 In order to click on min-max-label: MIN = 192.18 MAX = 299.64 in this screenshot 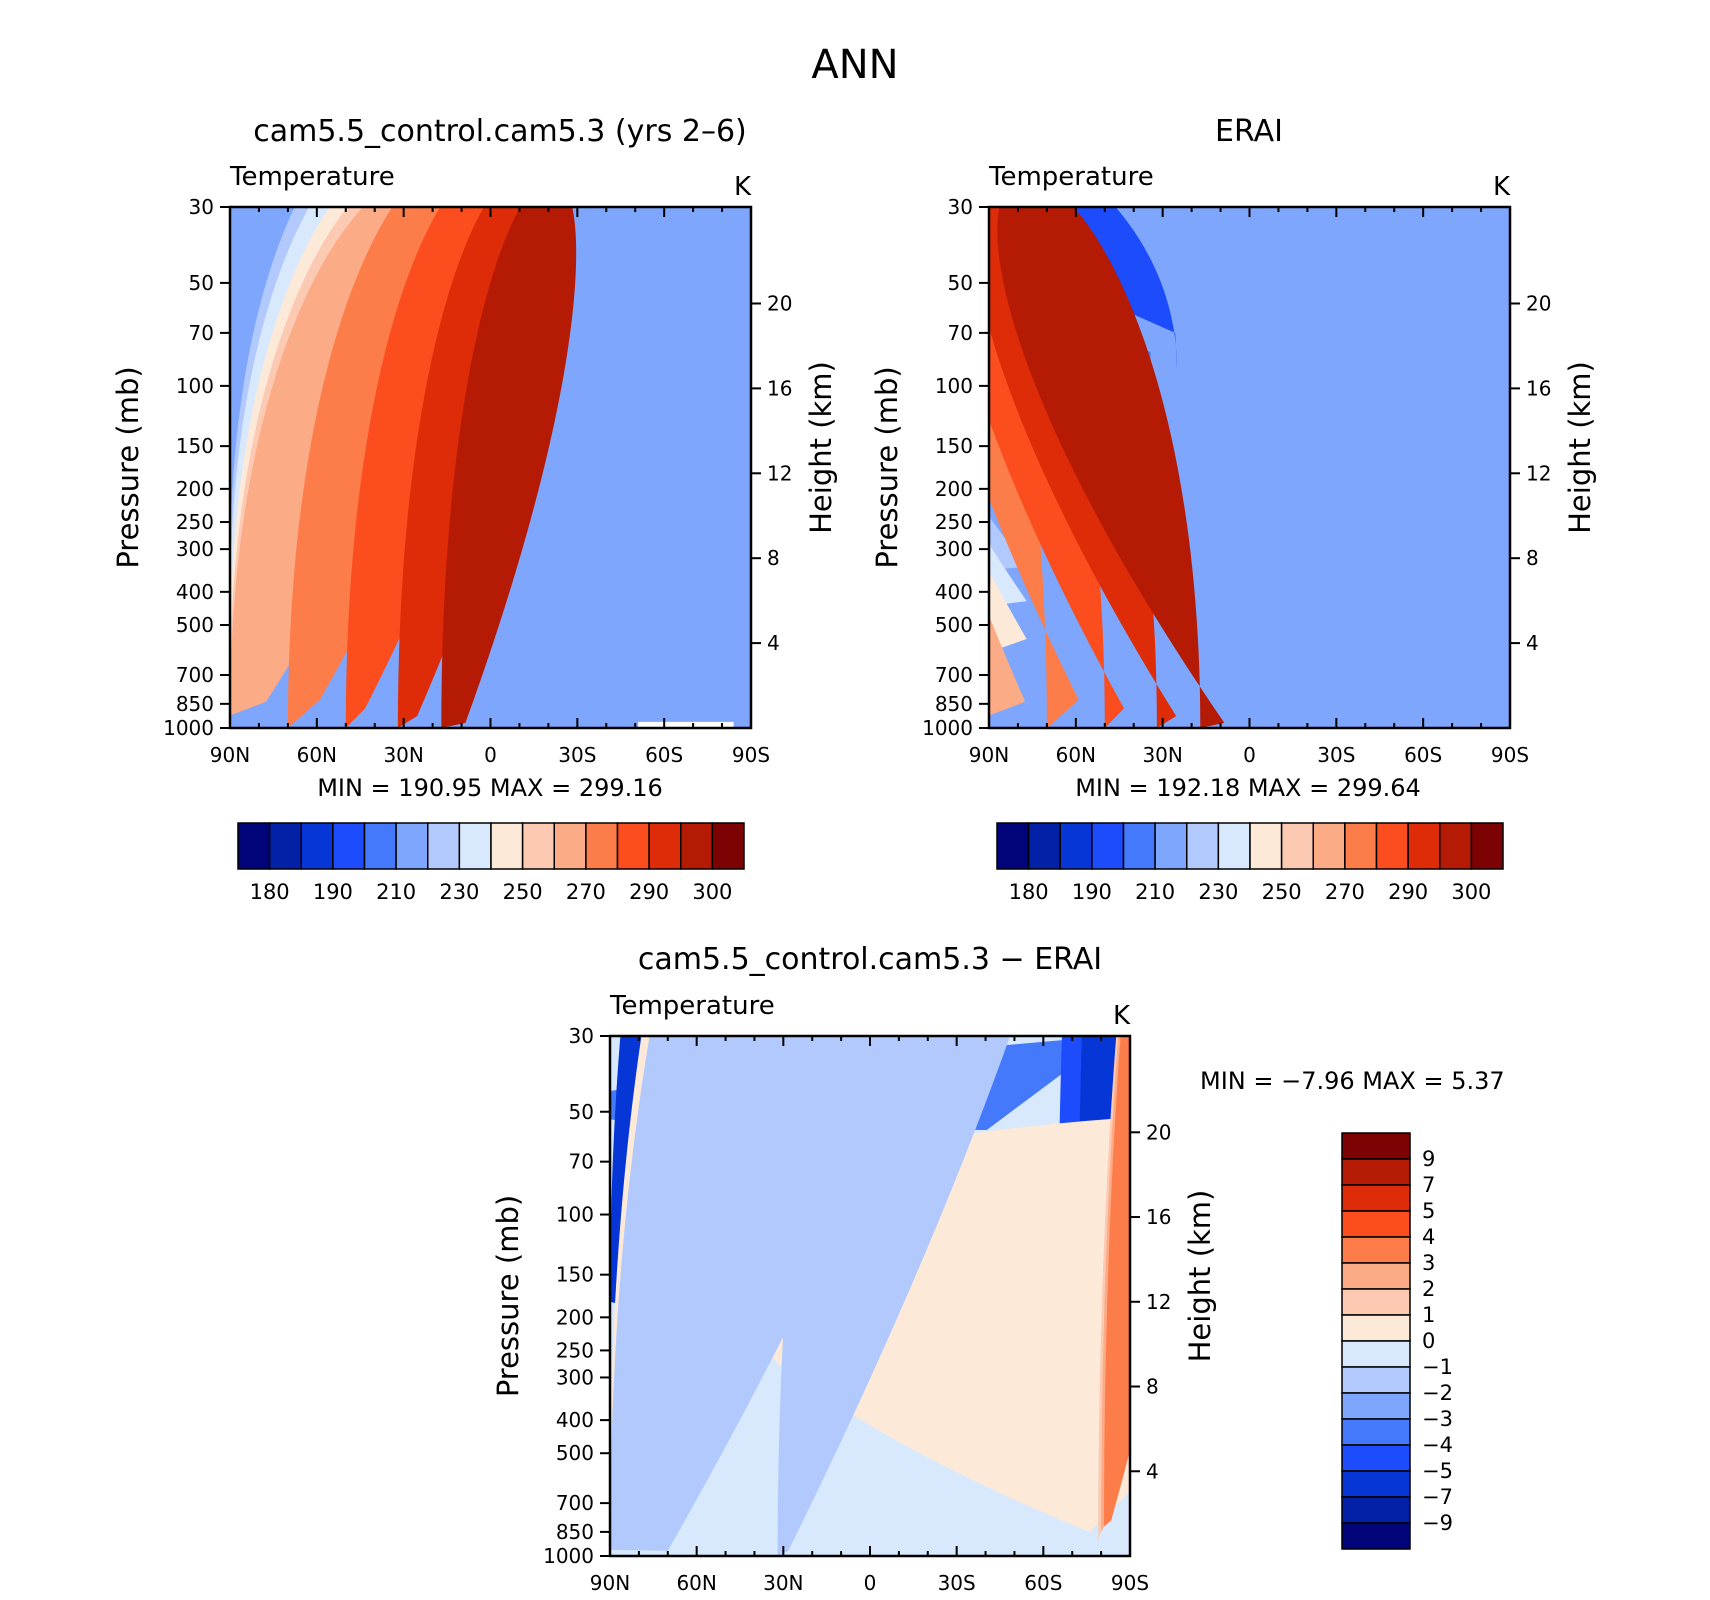, I will do `click(1248, 788)`.